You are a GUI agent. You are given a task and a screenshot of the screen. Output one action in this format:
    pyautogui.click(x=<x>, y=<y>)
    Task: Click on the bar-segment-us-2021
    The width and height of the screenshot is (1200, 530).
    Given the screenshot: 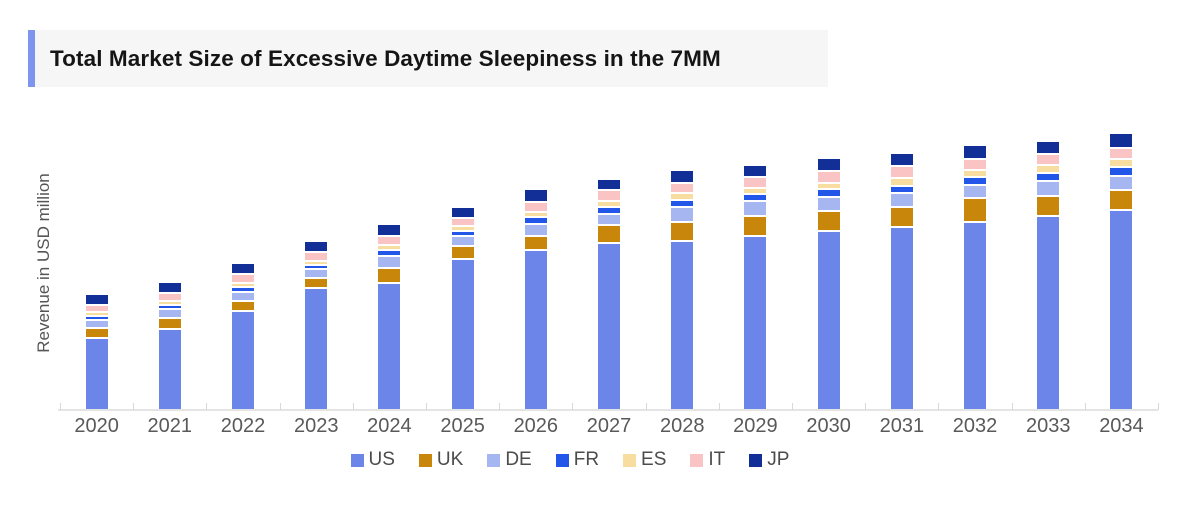 What is the action you would take?
    pyautogui.click(x=169, y=369)
    